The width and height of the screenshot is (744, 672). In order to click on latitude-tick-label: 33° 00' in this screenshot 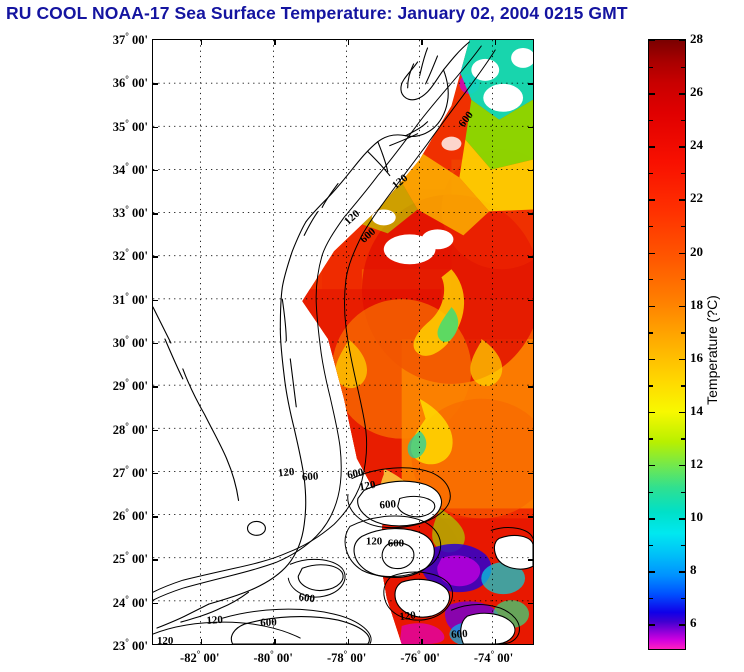, I will do `click(130, 212)`.